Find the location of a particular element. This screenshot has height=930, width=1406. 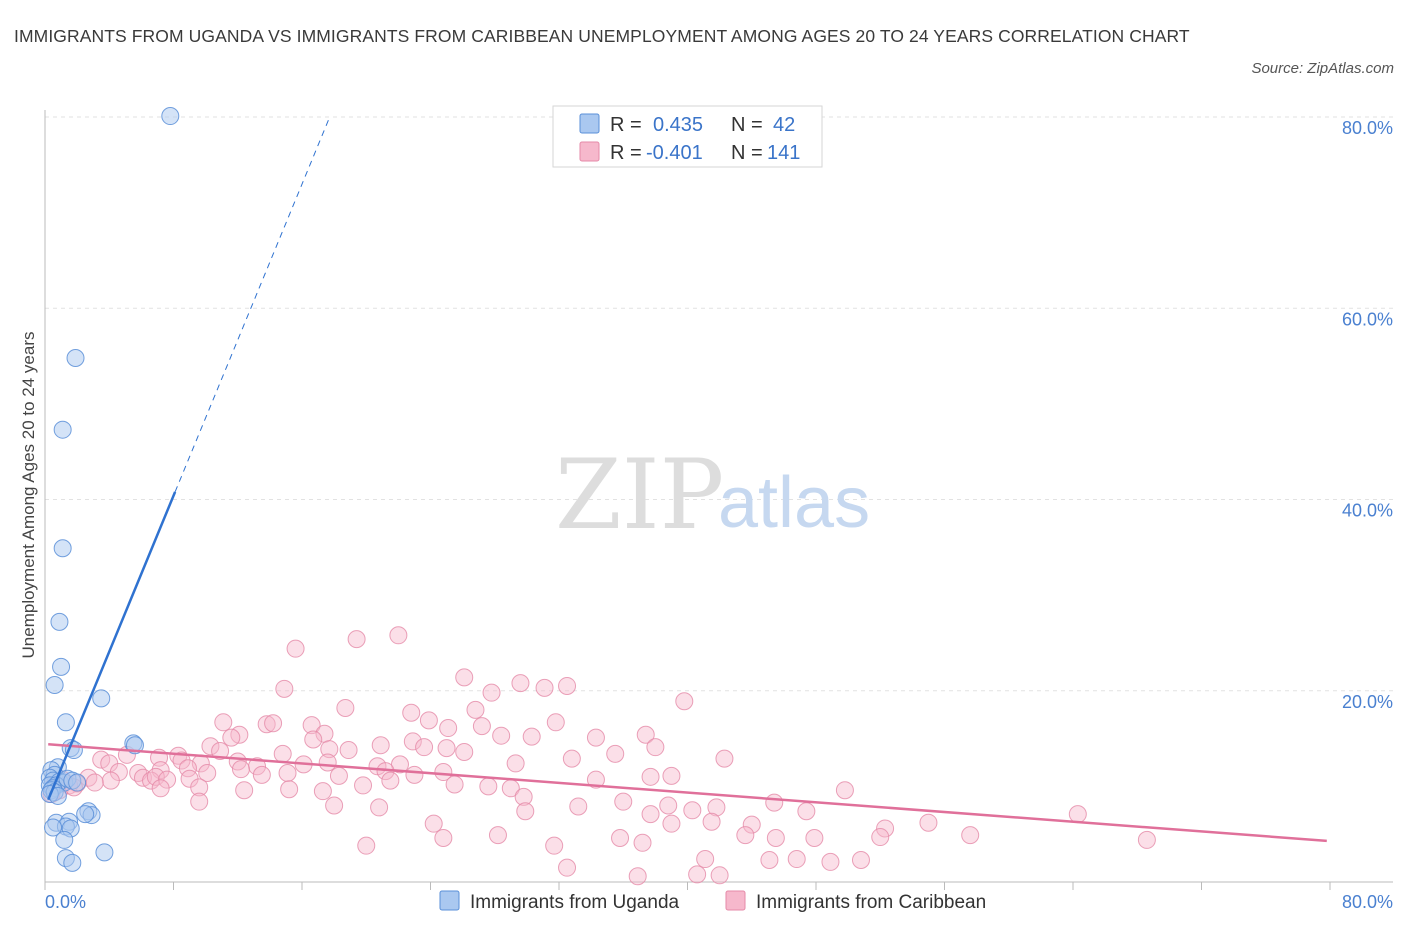

stats-legend: R = 0.435 N = 42 R = -0.401 N = 141 is located at coordinates (687, 136).